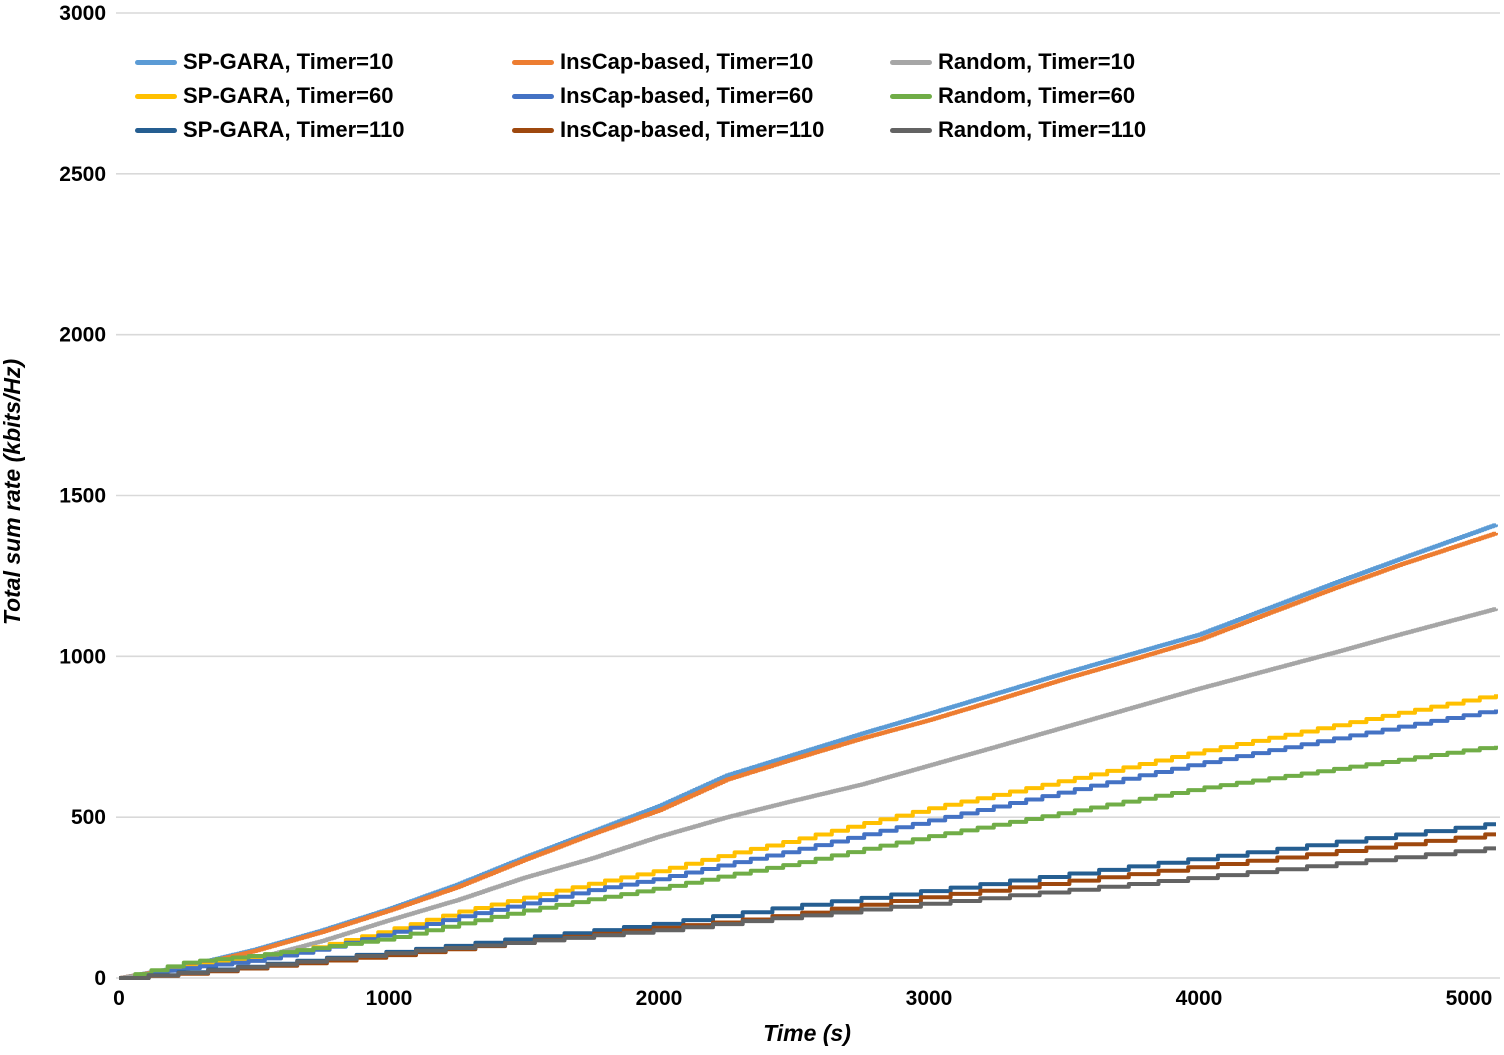 This screenshot has width=1504, height=1055. I want to click on y-tick-label: 1000, so click(82, 656).